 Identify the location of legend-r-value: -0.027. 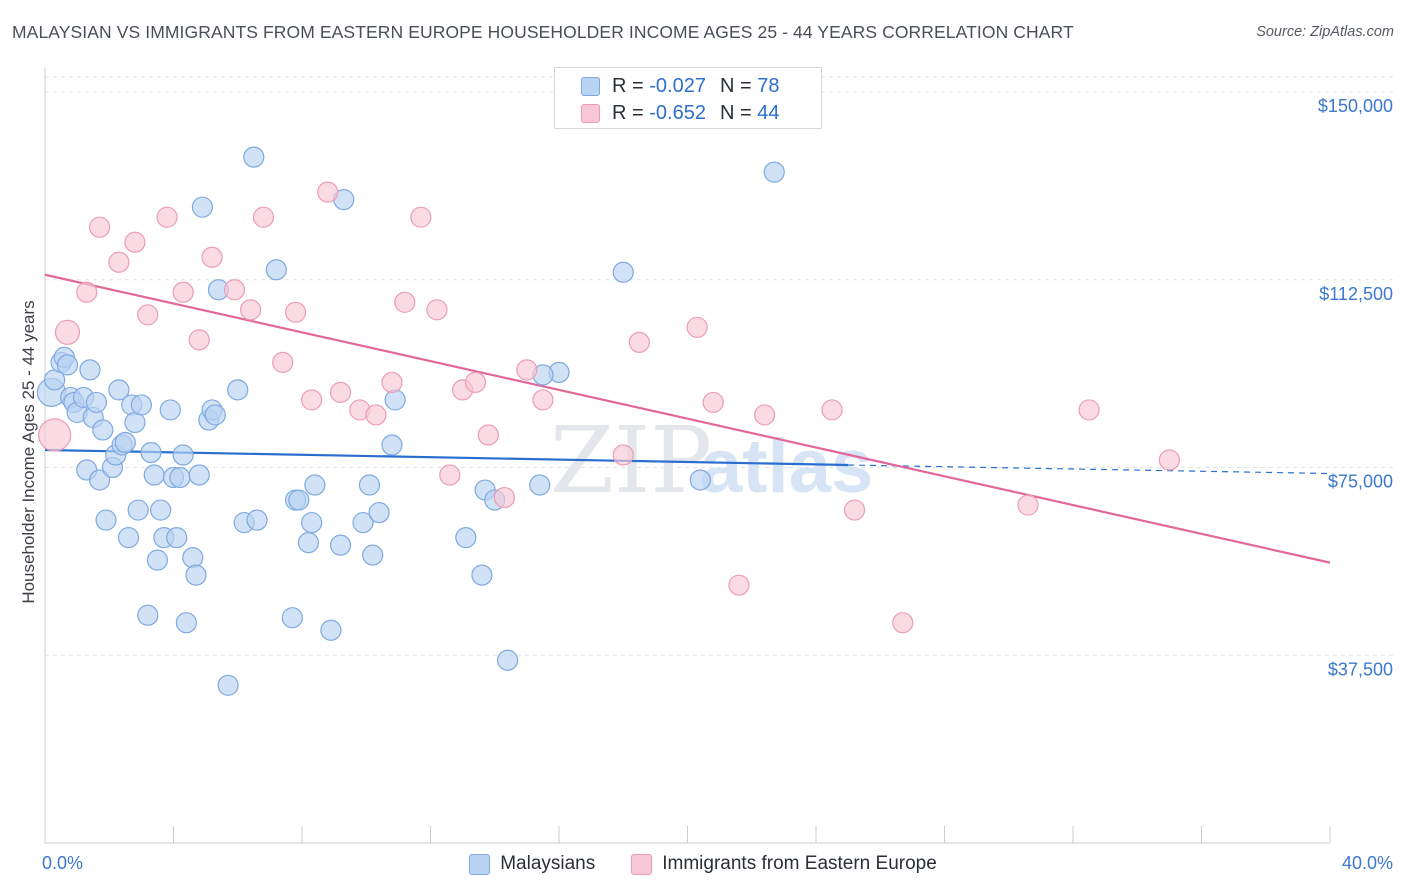
(677, 85).